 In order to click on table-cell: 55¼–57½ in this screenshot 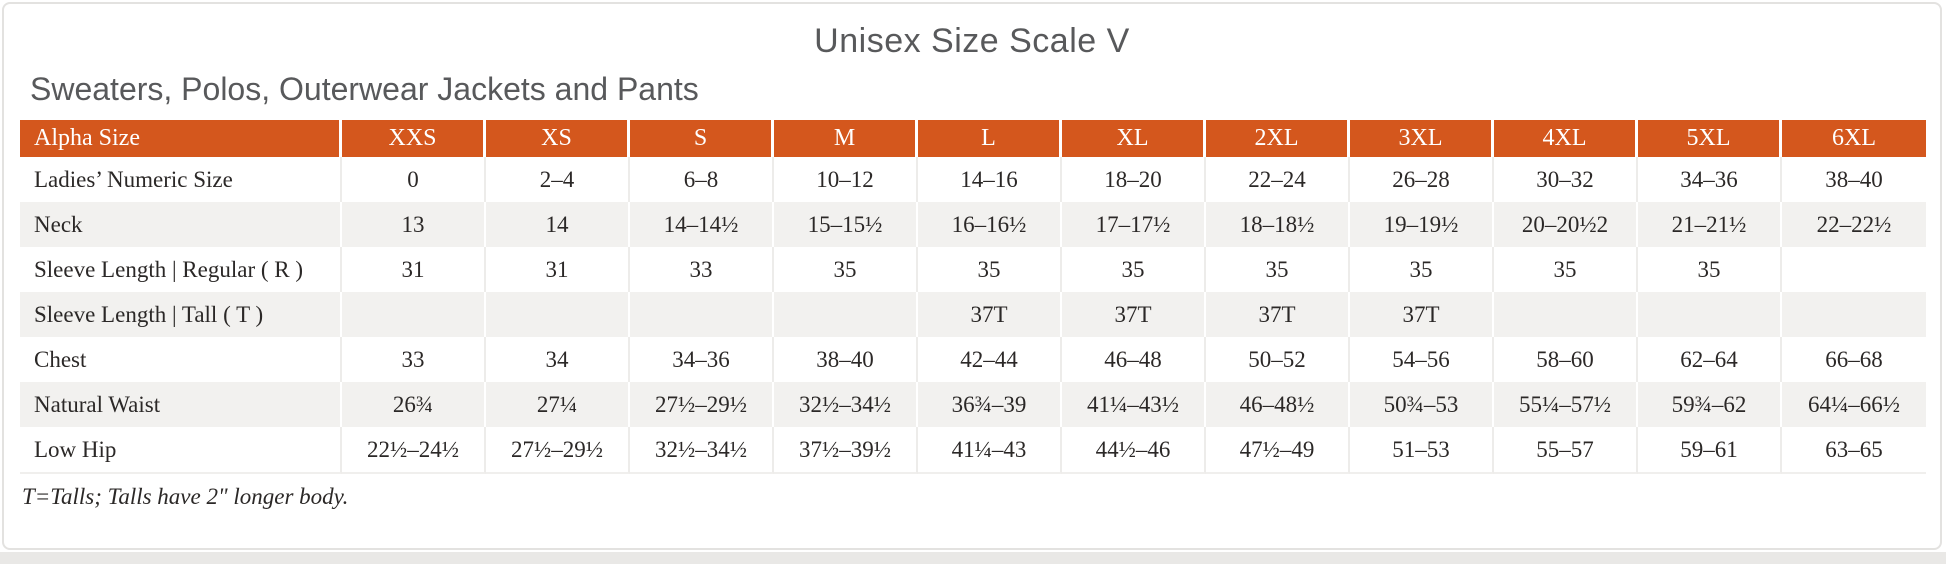, I will do `click(1566, 404)`.